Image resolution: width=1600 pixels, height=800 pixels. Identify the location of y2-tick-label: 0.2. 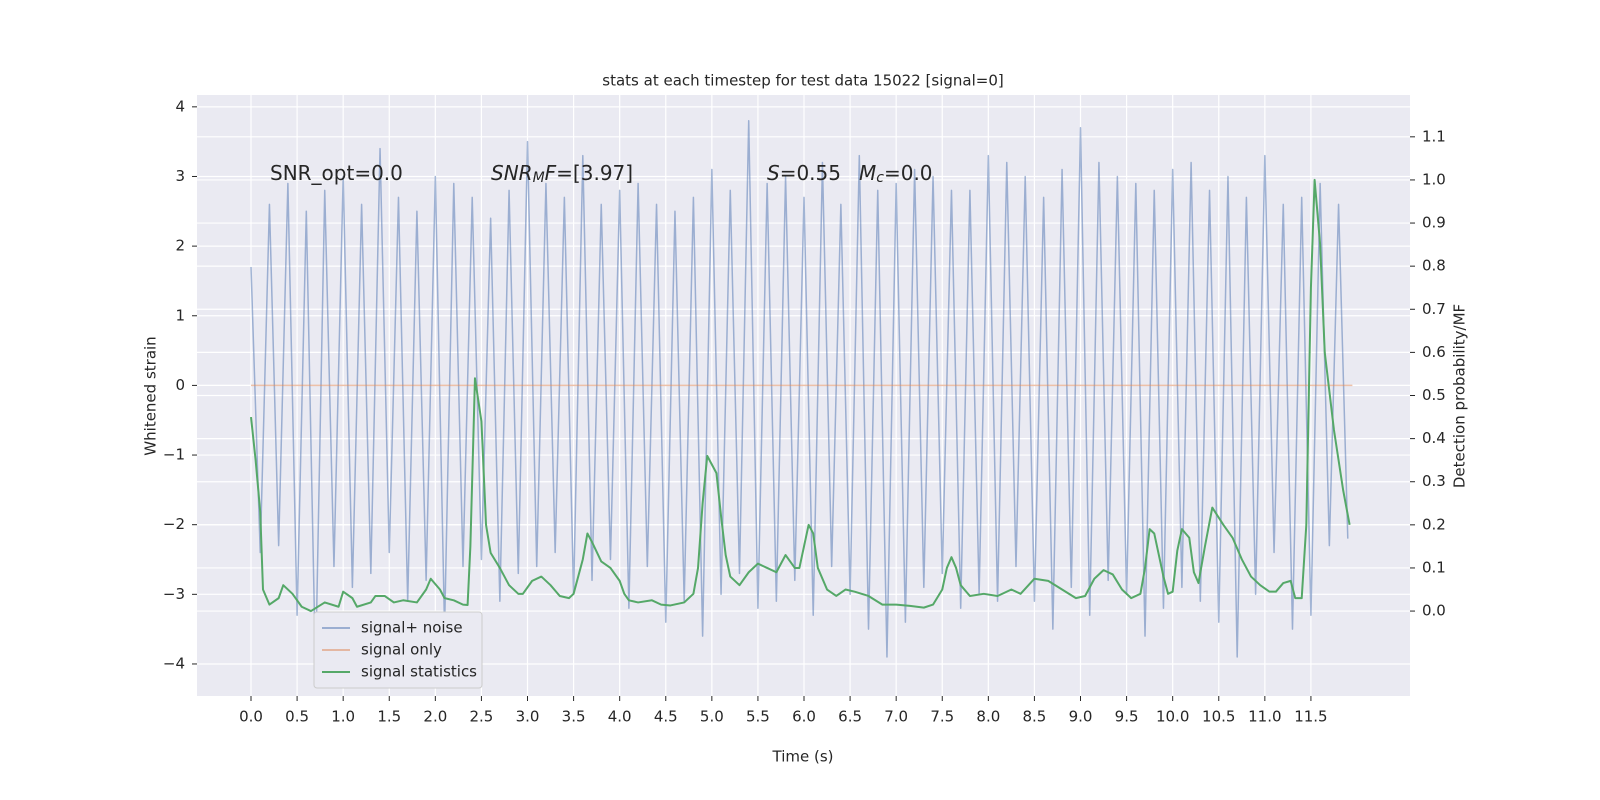
(1434, 524).